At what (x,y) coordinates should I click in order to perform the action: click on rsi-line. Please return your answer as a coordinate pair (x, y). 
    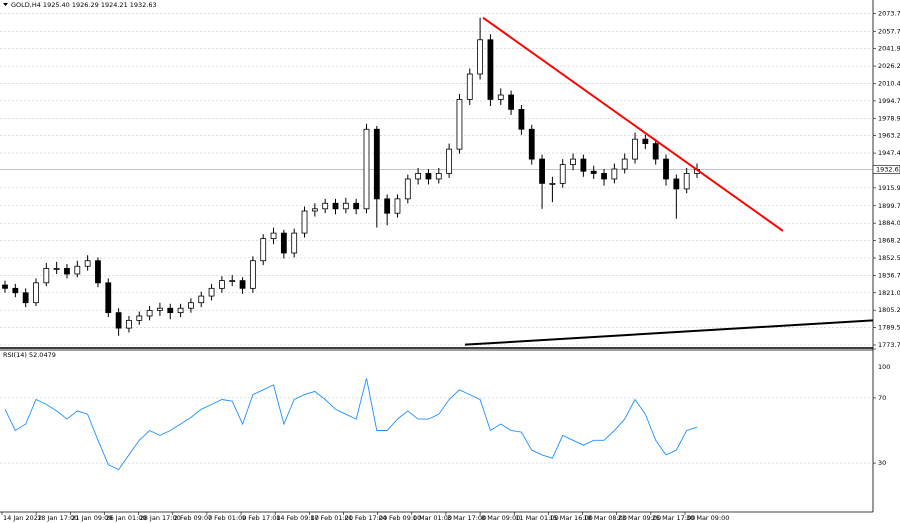
    Looking at the image, I should click on (351, 424).